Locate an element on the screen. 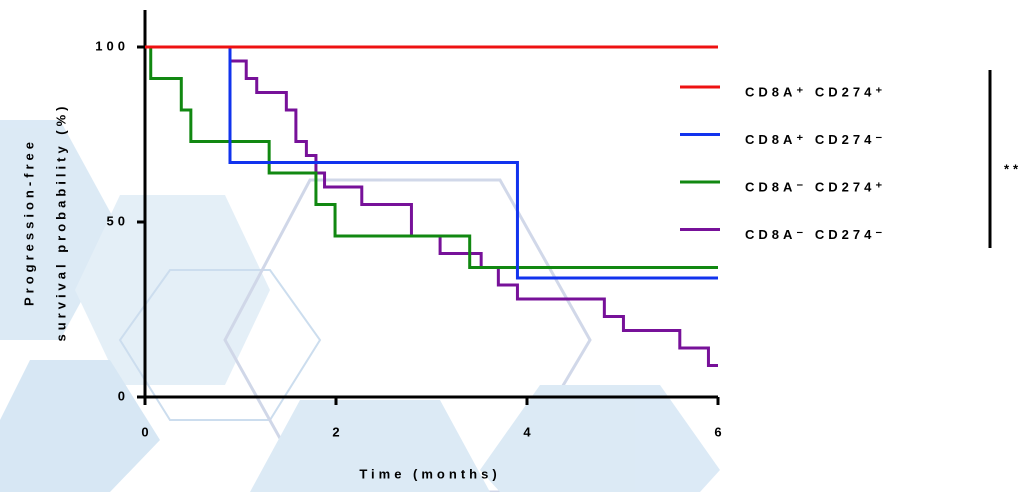 The width and height of the screenshot is (1023, 492). x-axis-title: Time (months) is located at coordinates (429, 473).